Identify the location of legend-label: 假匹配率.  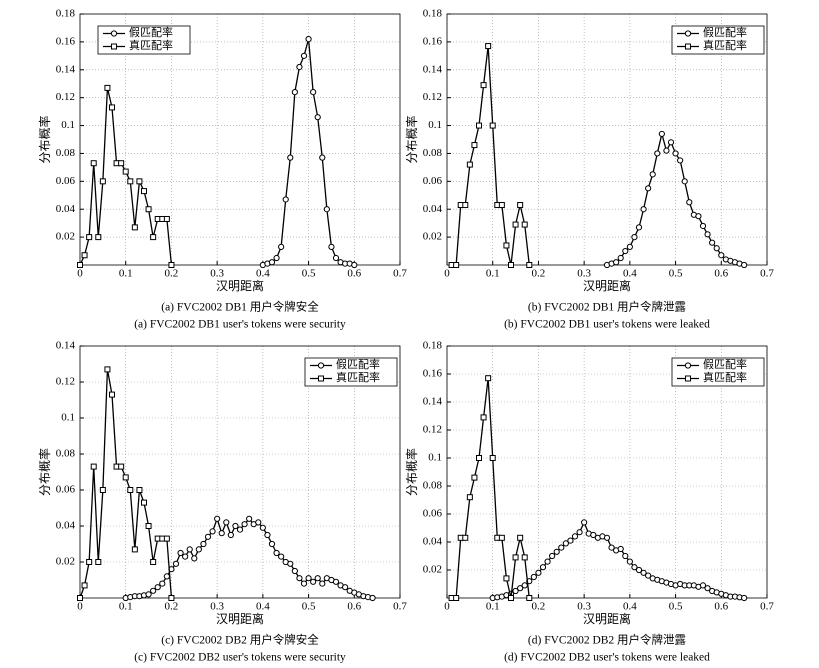
(151, 32).